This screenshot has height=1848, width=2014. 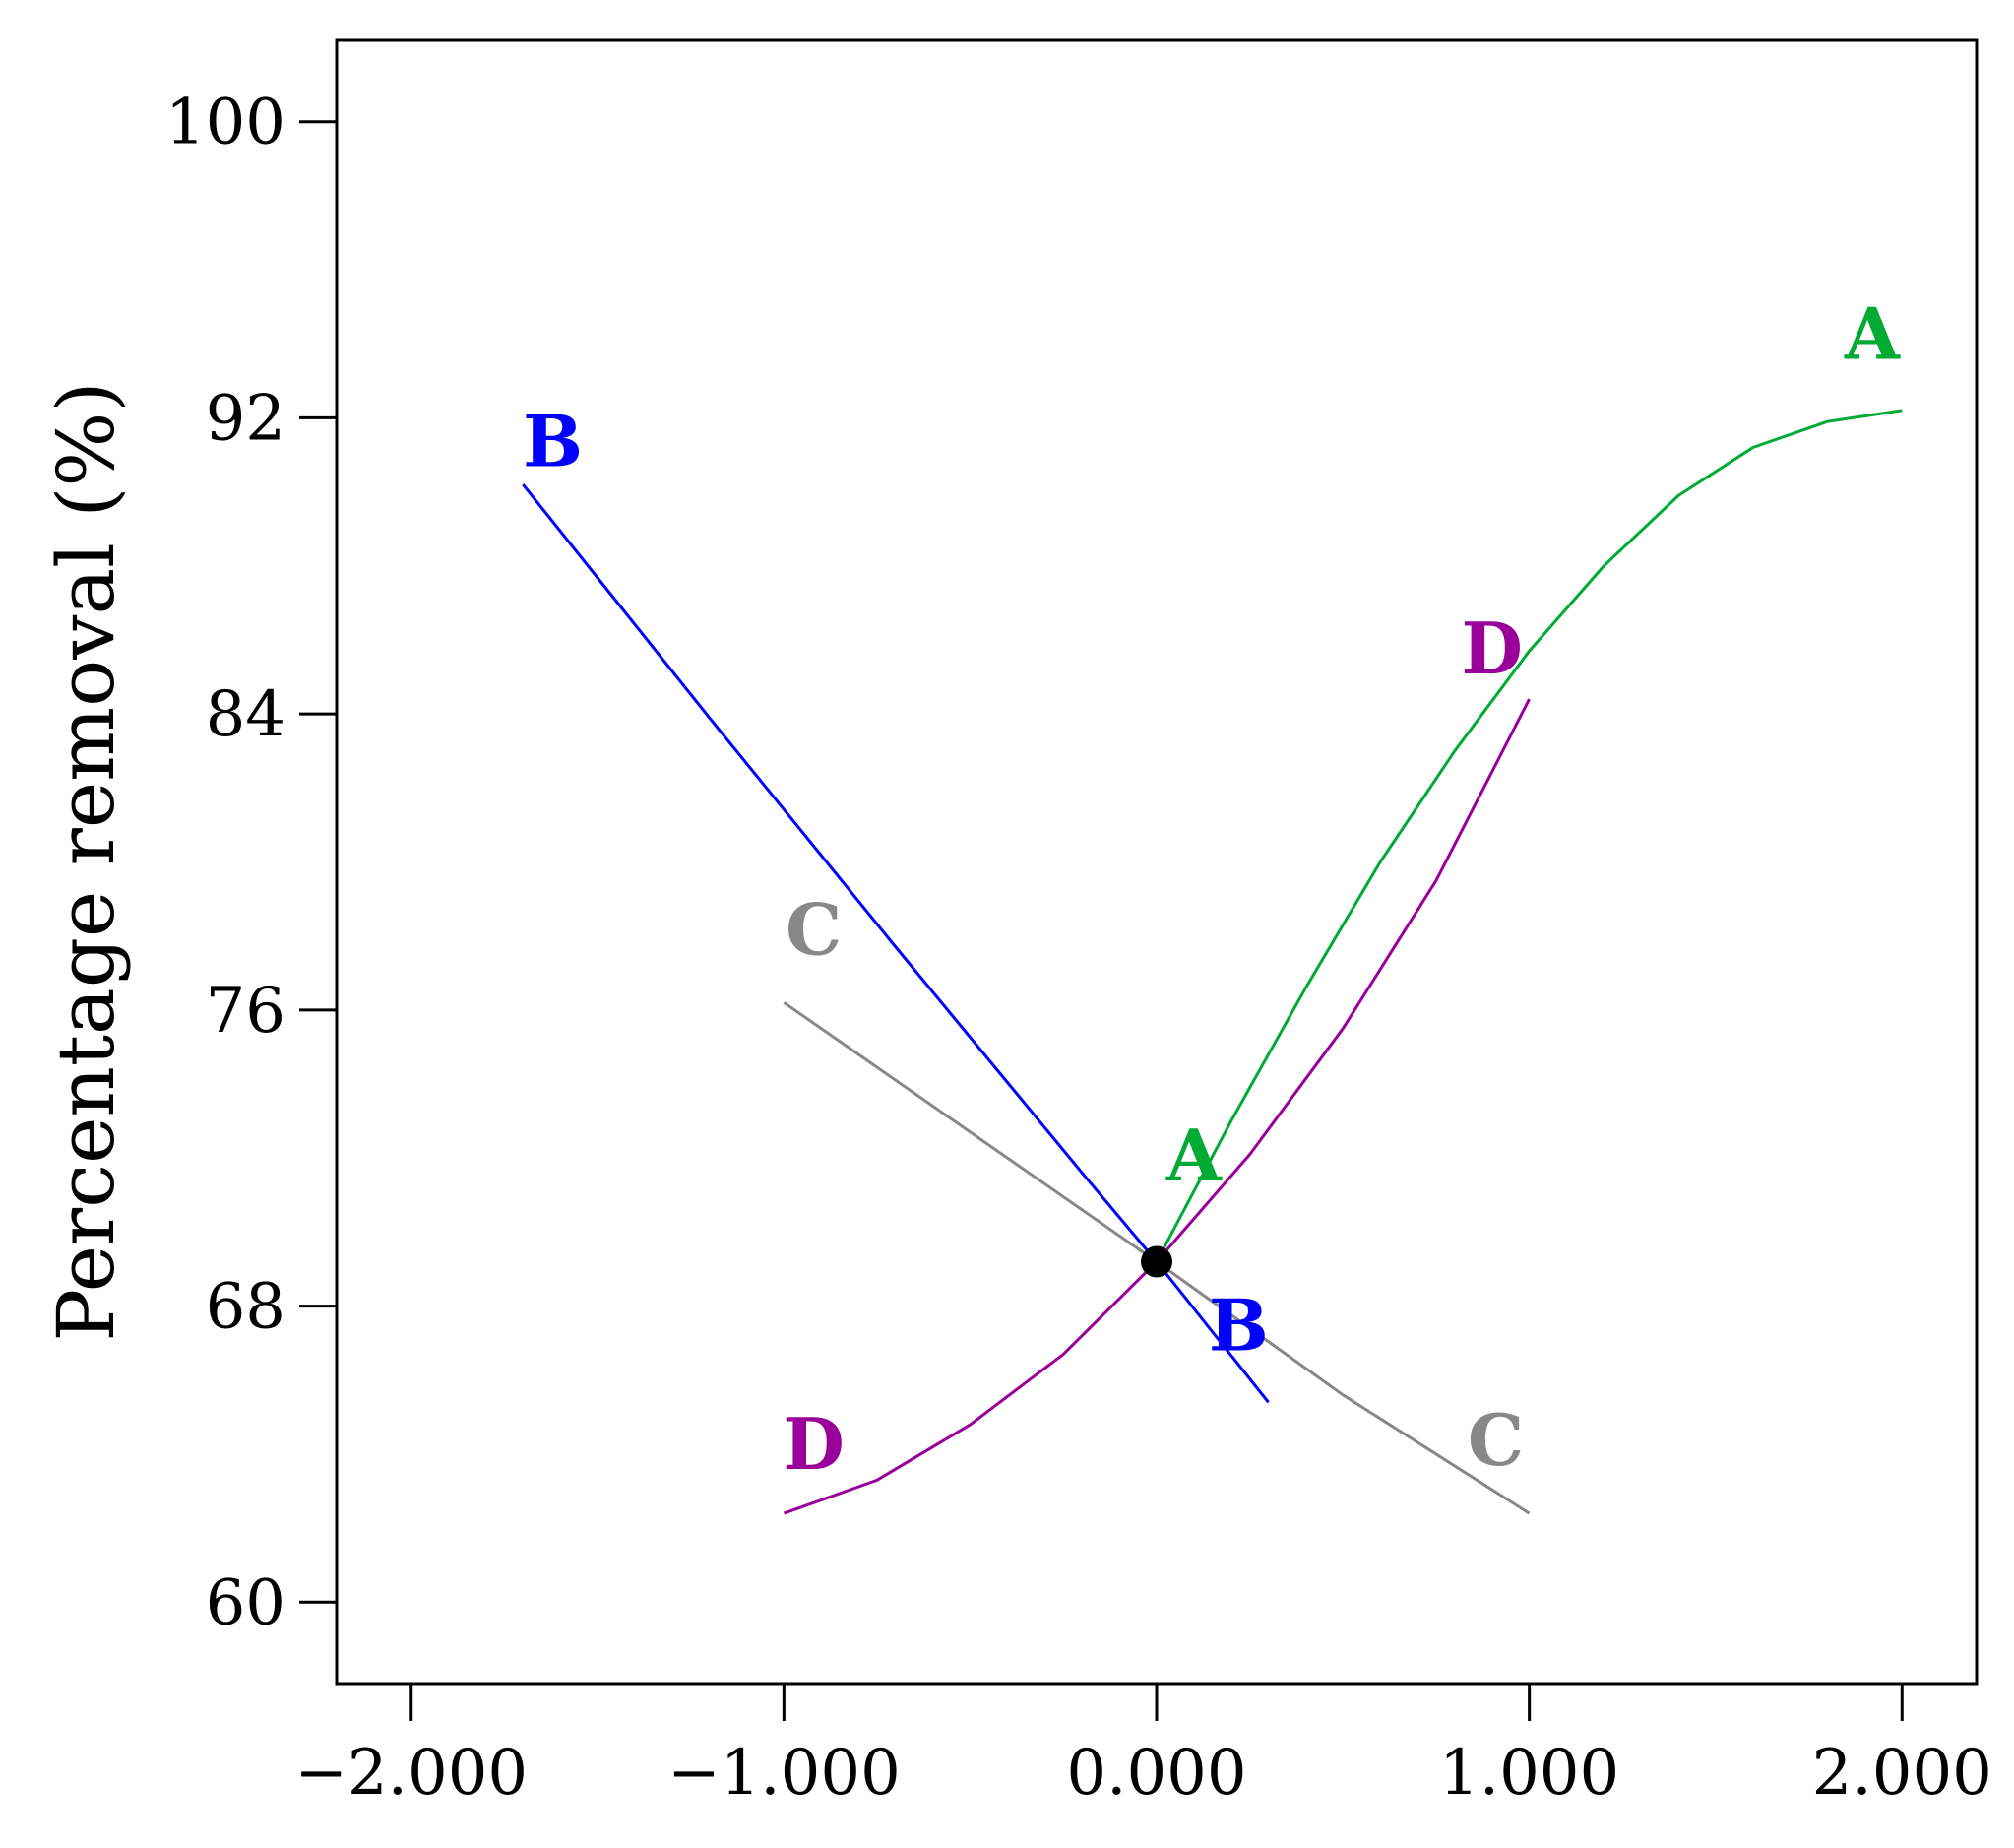 I want to click on x-tick-label: 0.000, so click(x=1156, y=1773).